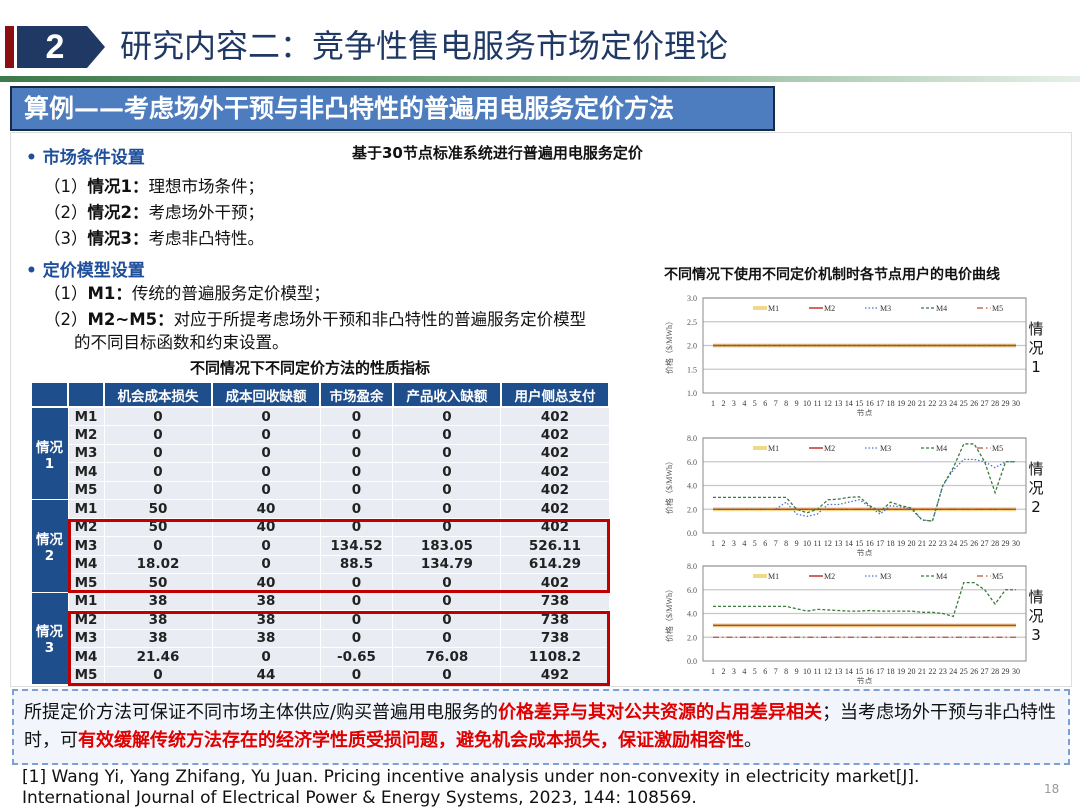  I want to click on legend-label: M4, so click(941, 308).